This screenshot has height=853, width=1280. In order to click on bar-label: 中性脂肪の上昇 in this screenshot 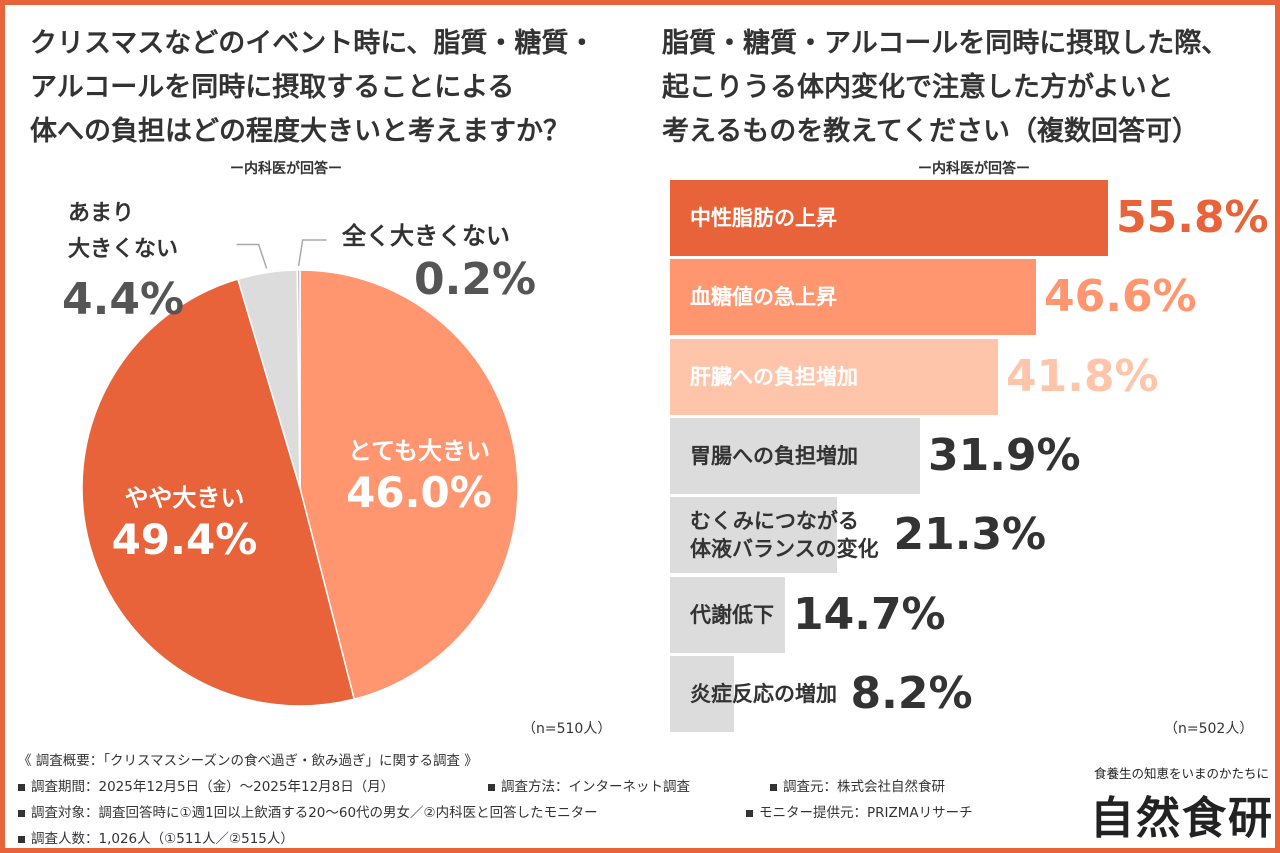, I will do `click(763, 218)`.